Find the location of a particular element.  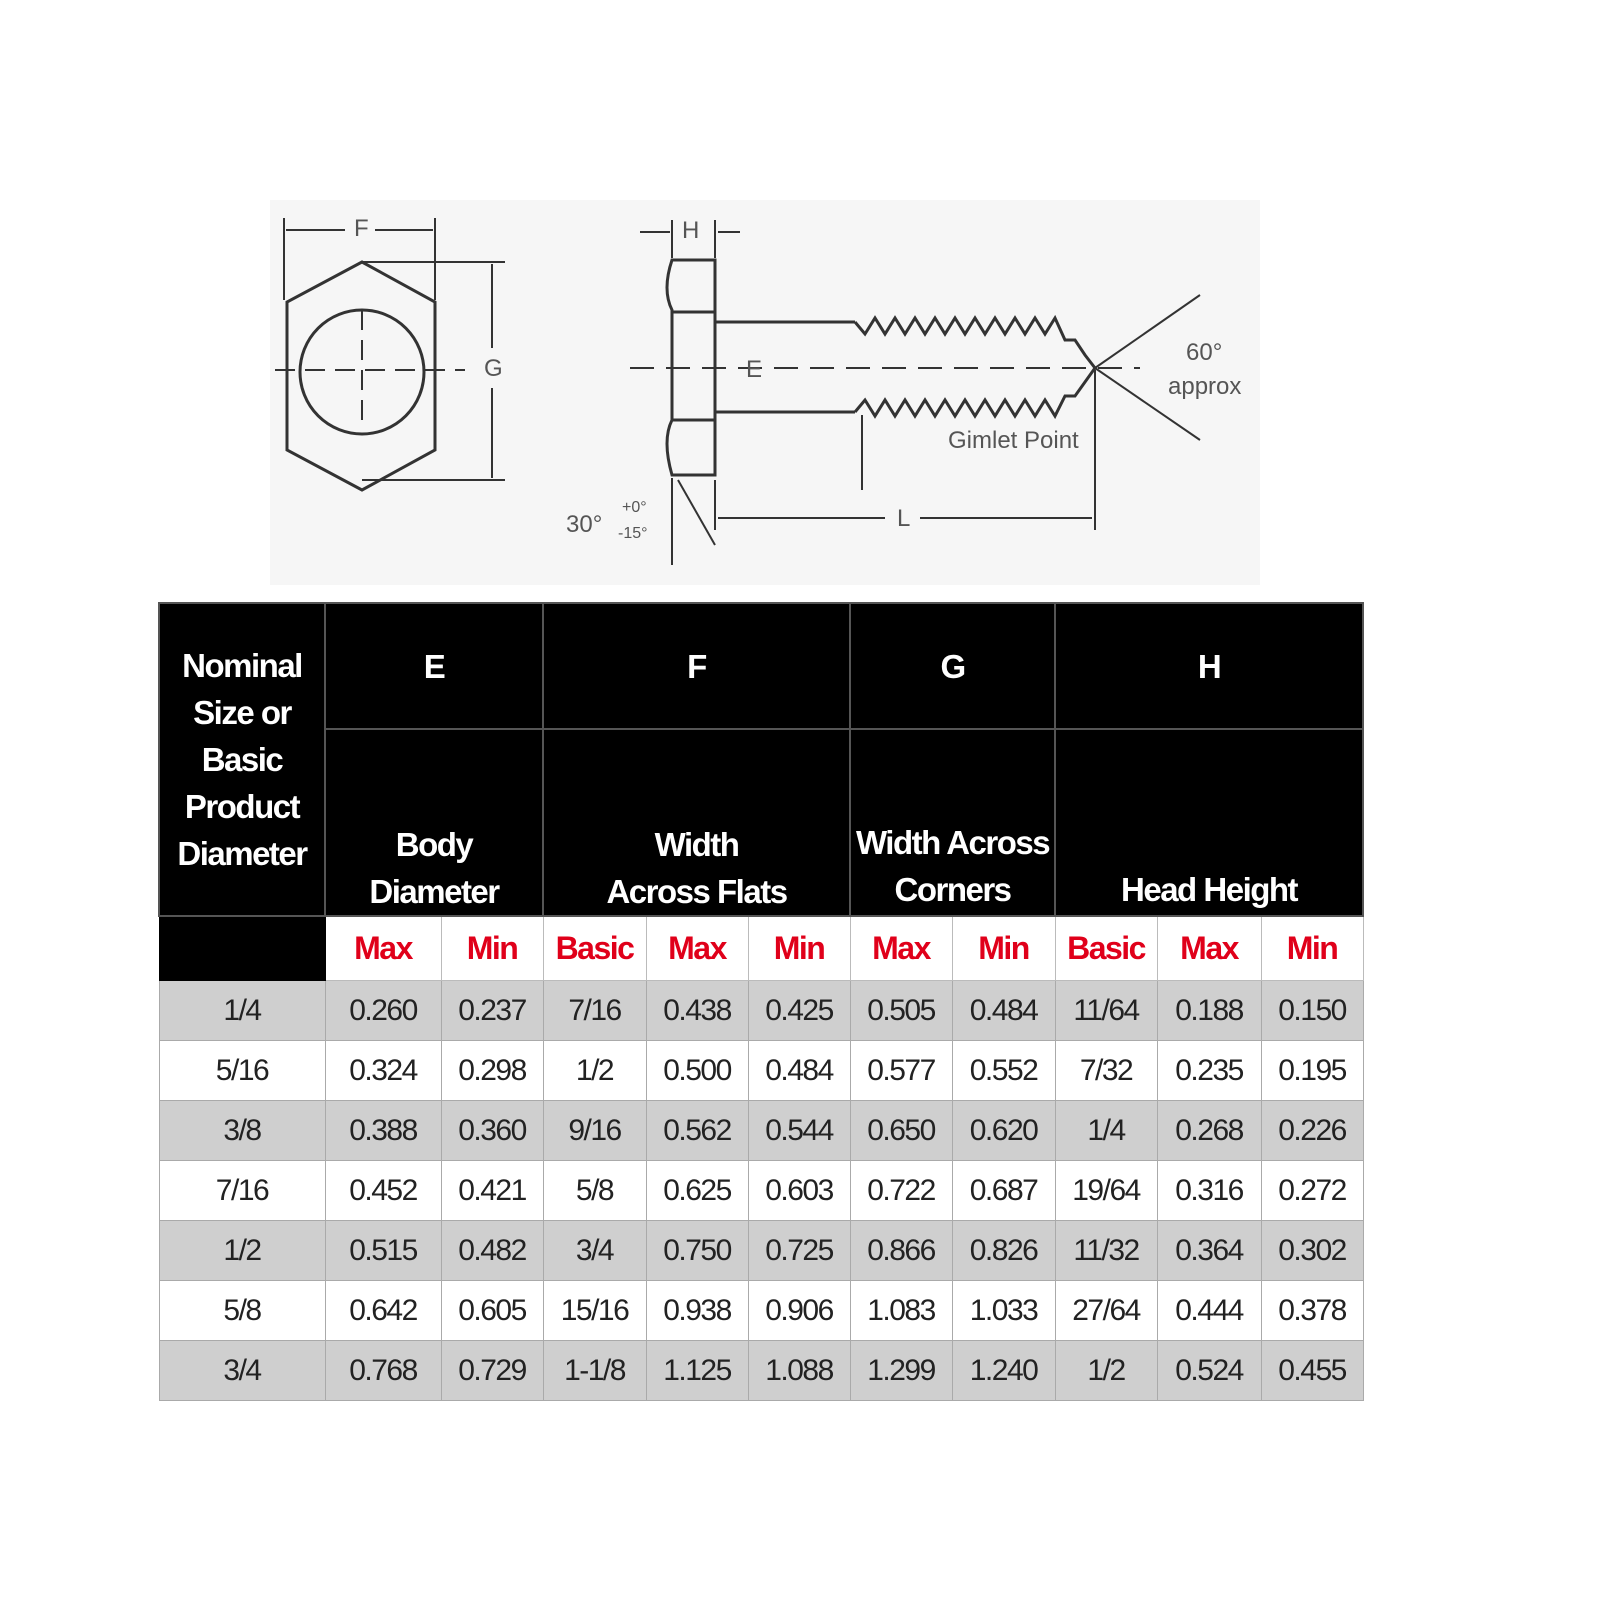

table-cell: 11/32 is located at coordinates (1106, 1250).